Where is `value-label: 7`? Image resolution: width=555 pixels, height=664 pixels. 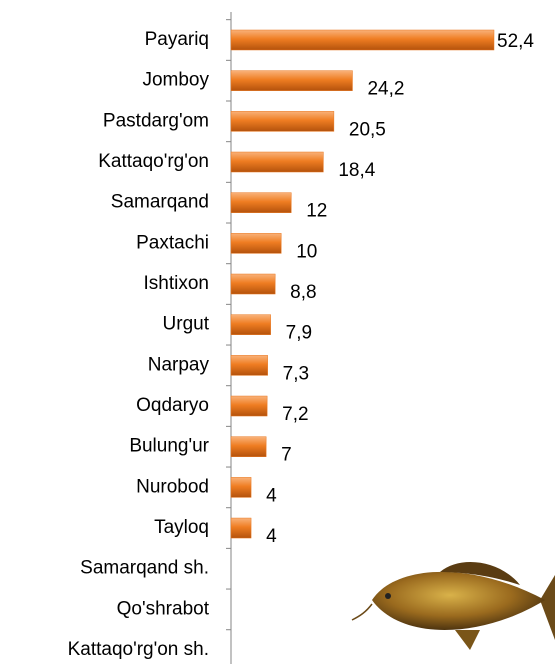 value-label: 7 is located at coordinates (286, 455).